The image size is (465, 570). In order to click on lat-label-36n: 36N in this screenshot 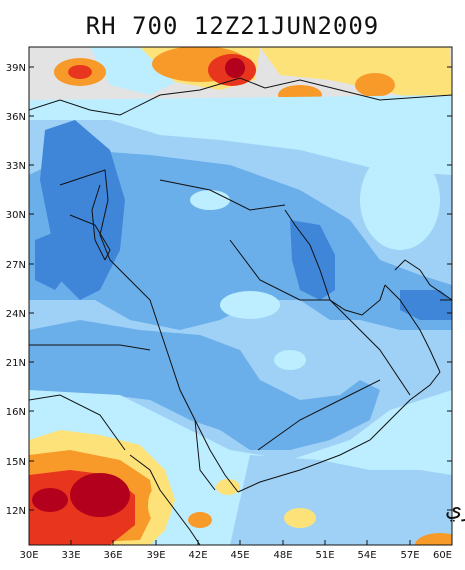, I will do `click(16, 117)`.